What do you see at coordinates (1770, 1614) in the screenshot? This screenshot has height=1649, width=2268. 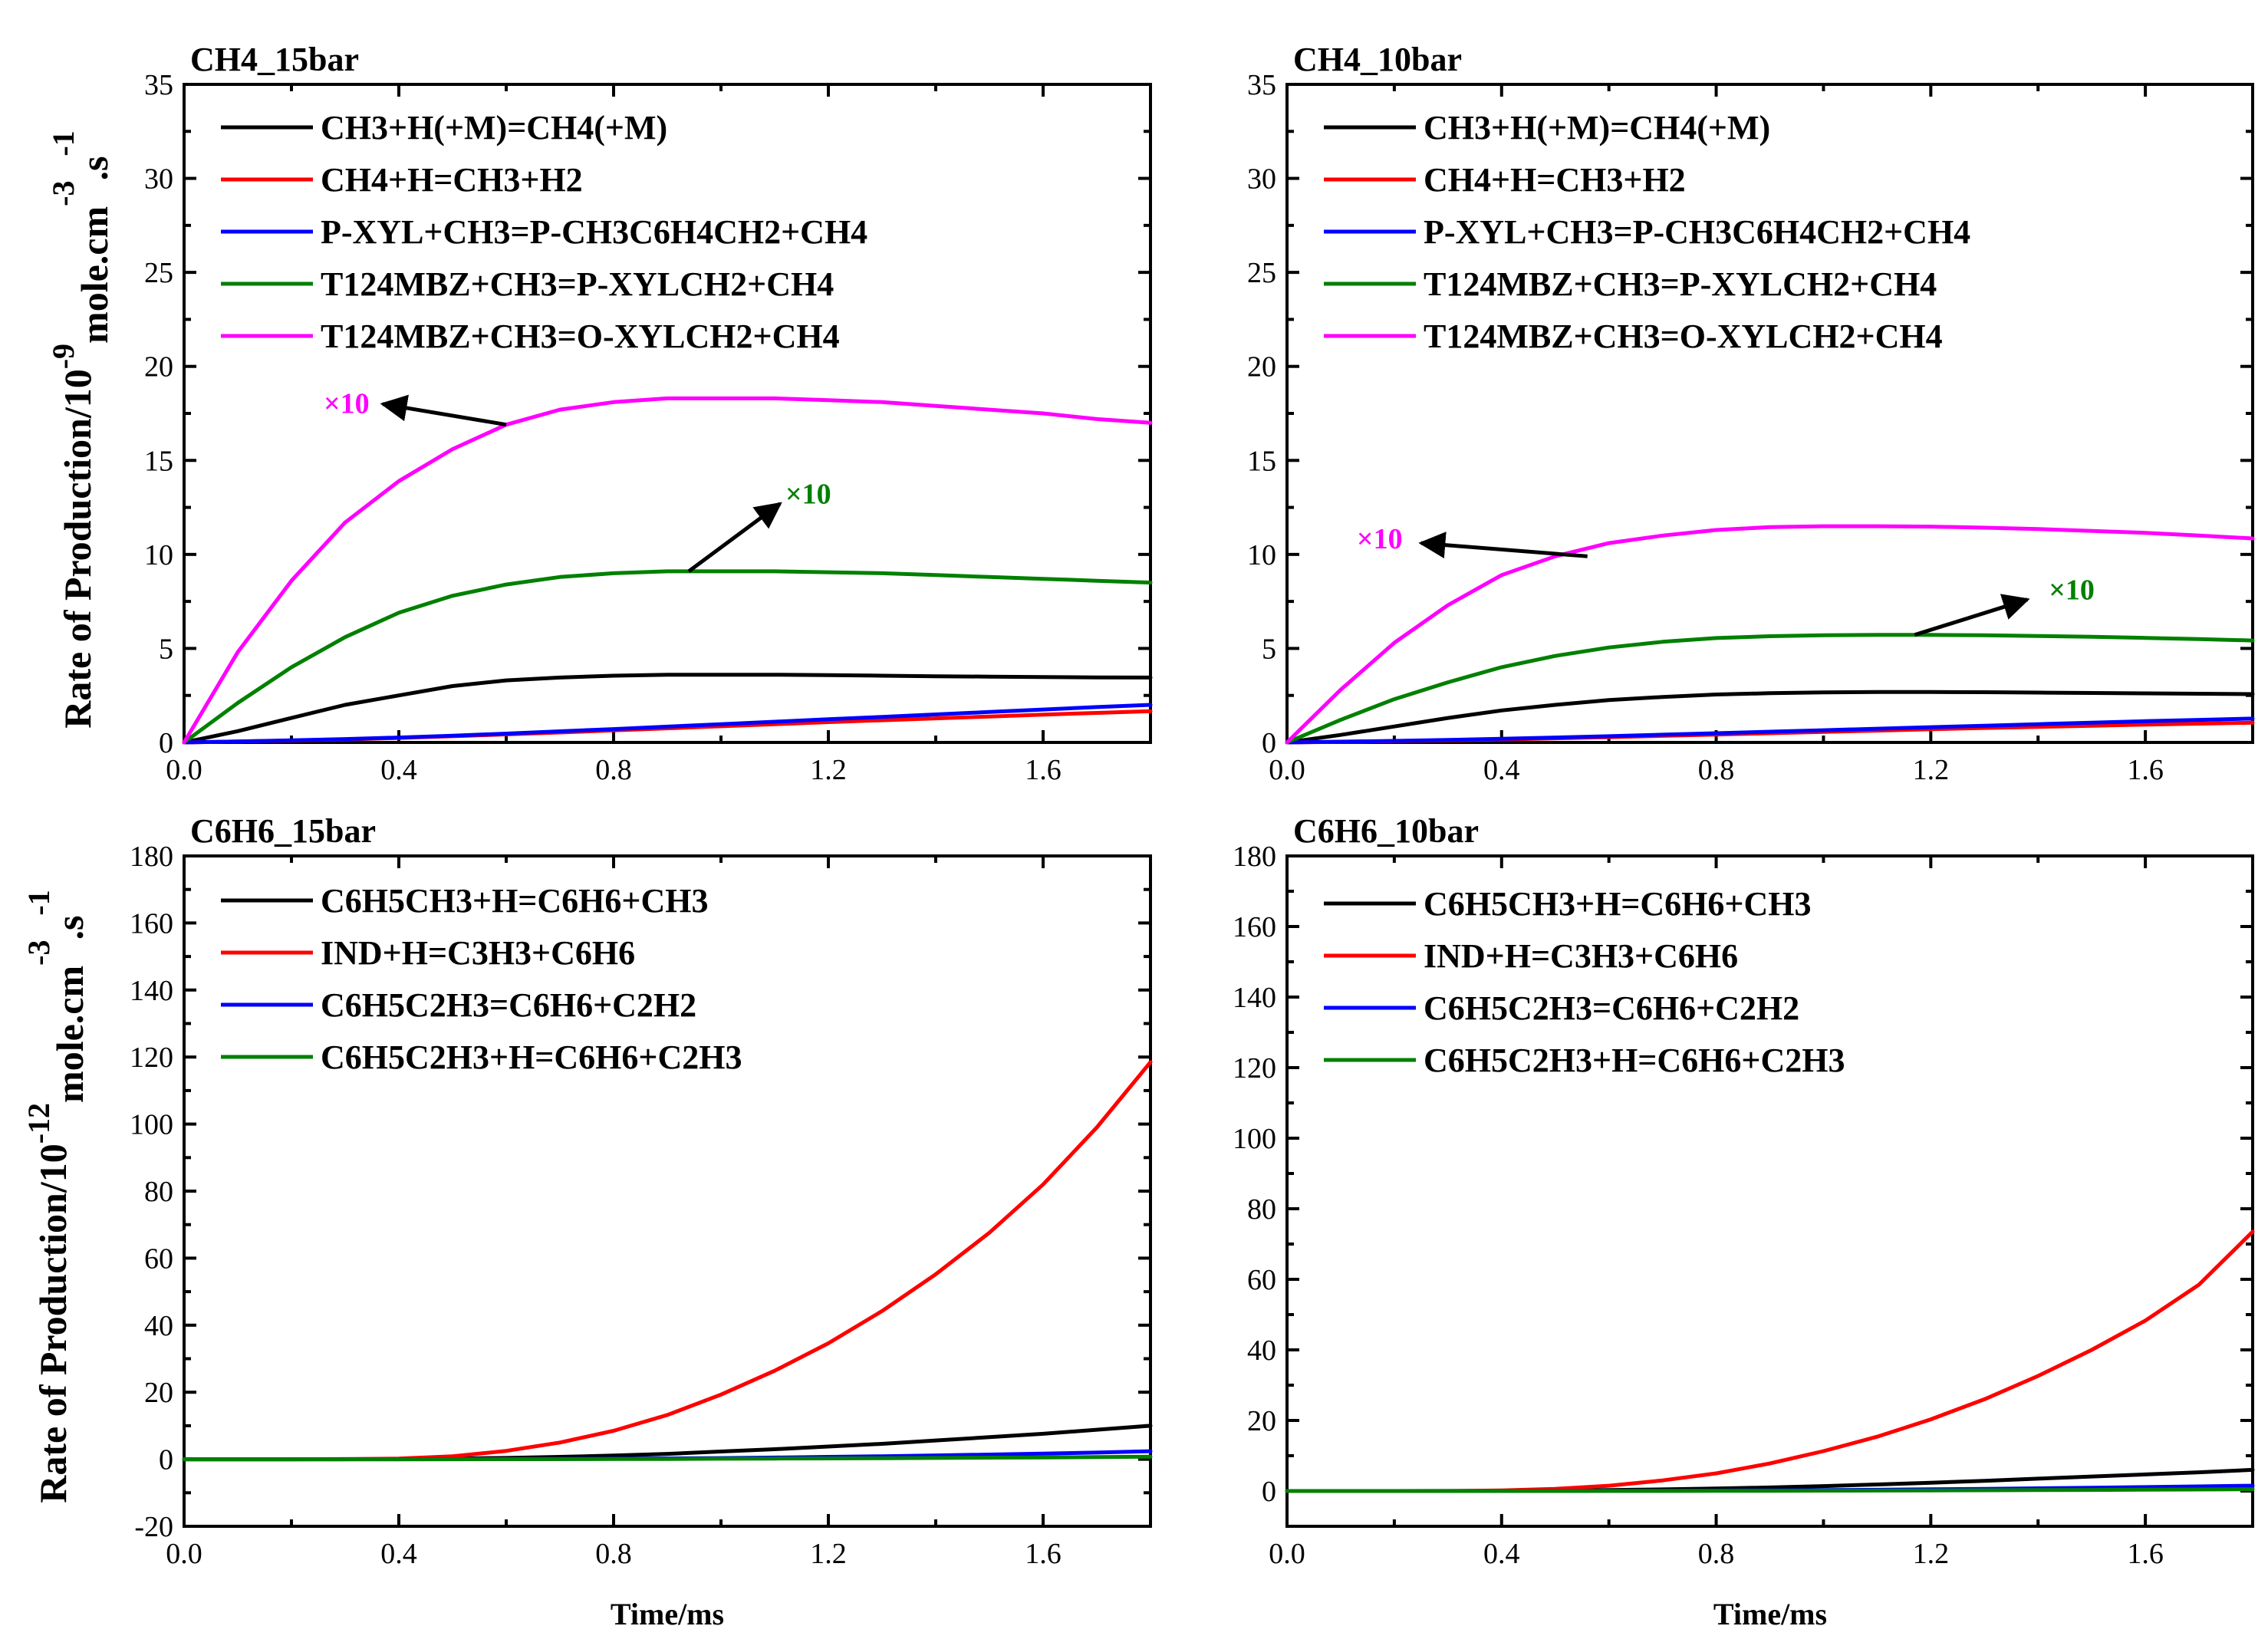 I see `x-axis-label-right: Time/ms` at bounding box center [1770, 1614].